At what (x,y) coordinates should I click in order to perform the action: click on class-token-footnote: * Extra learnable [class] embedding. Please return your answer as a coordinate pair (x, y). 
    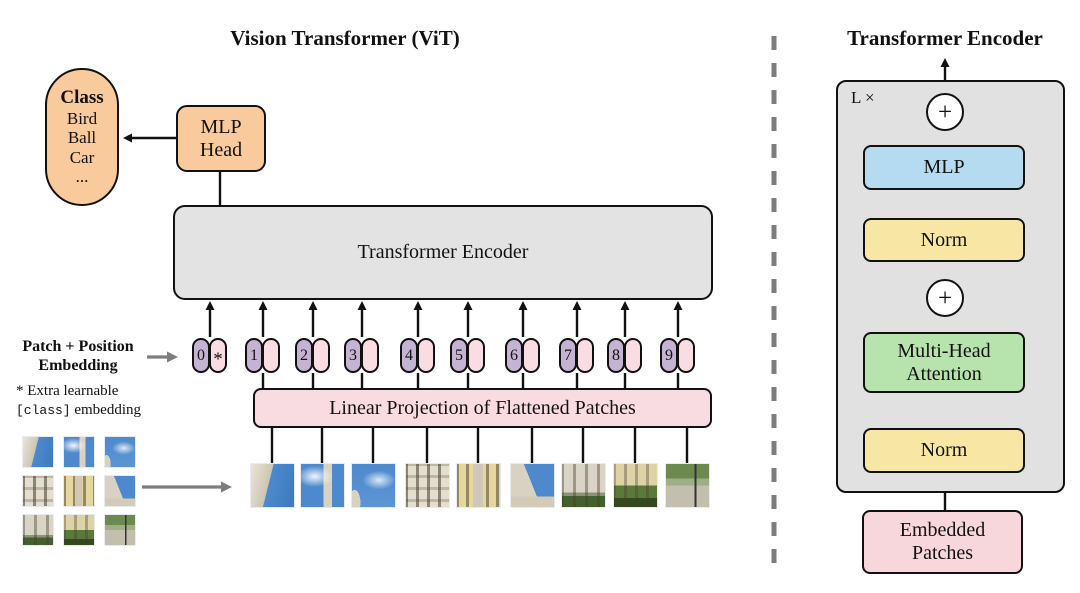
    Looking at the image, I should click on (78, 401).